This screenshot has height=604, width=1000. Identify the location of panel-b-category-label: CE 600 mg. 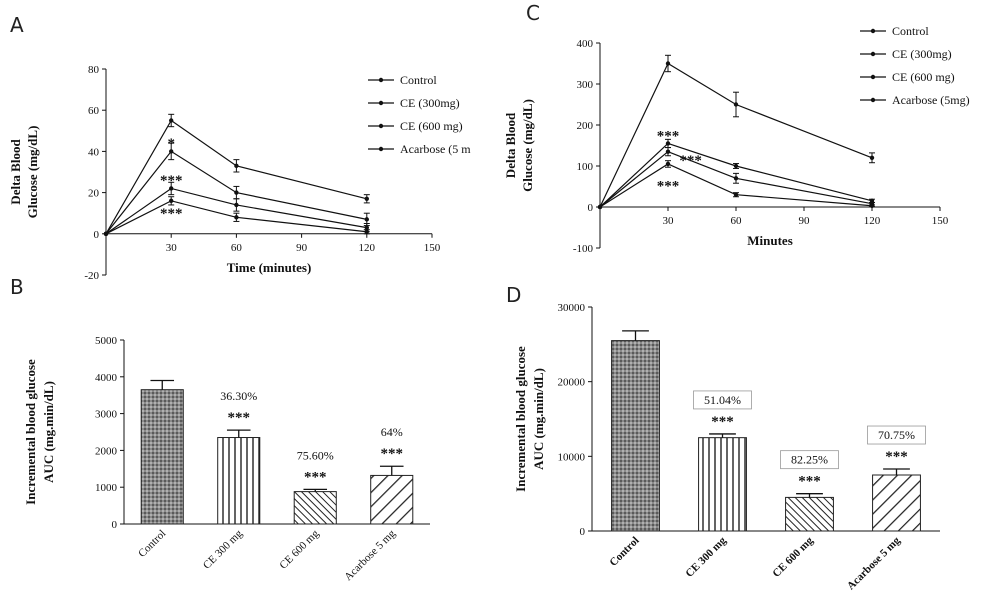
(299, 549).